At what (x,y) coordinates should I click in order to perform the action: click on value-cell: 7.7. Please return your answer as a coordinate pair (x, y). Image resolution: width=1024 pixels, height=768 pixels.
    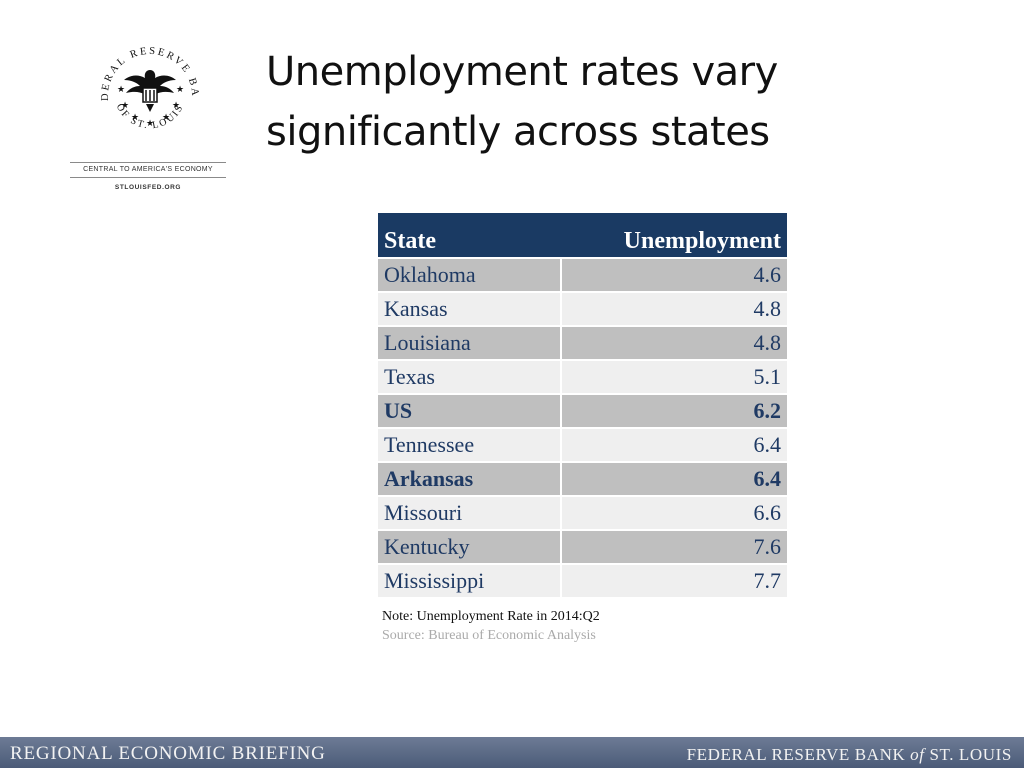
    Looking at the image, I should click on (674, 580).